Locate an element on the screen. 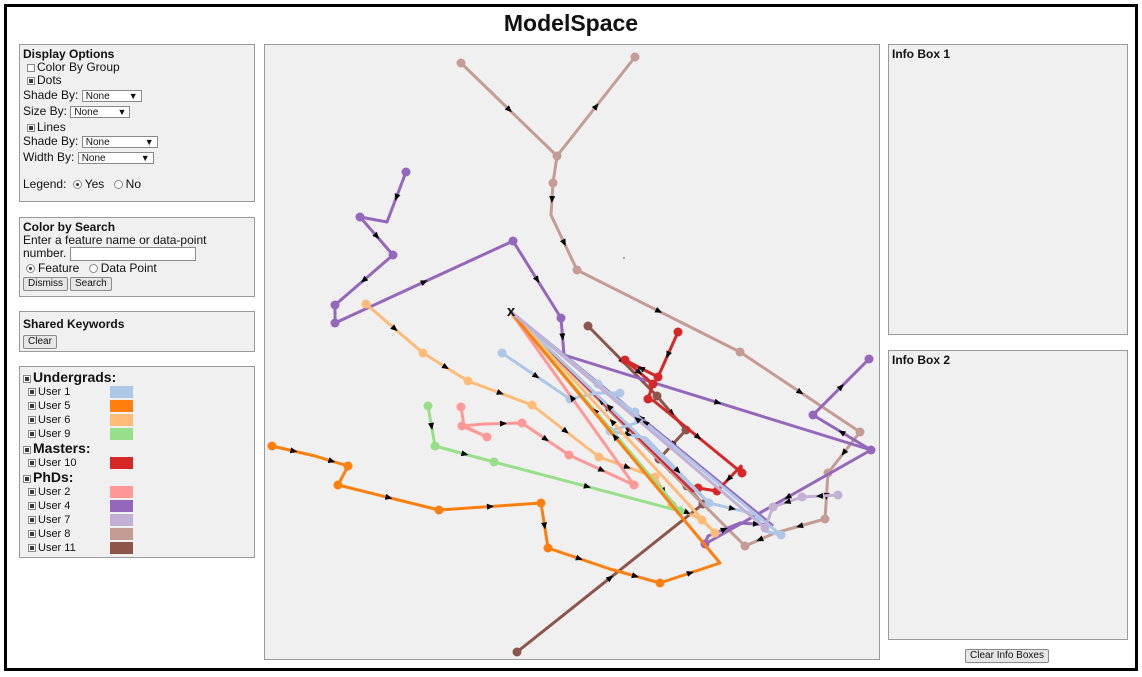 This screenshot has height=677, width=1142. legend-item: User 11 is located at coordinates (137, 548).